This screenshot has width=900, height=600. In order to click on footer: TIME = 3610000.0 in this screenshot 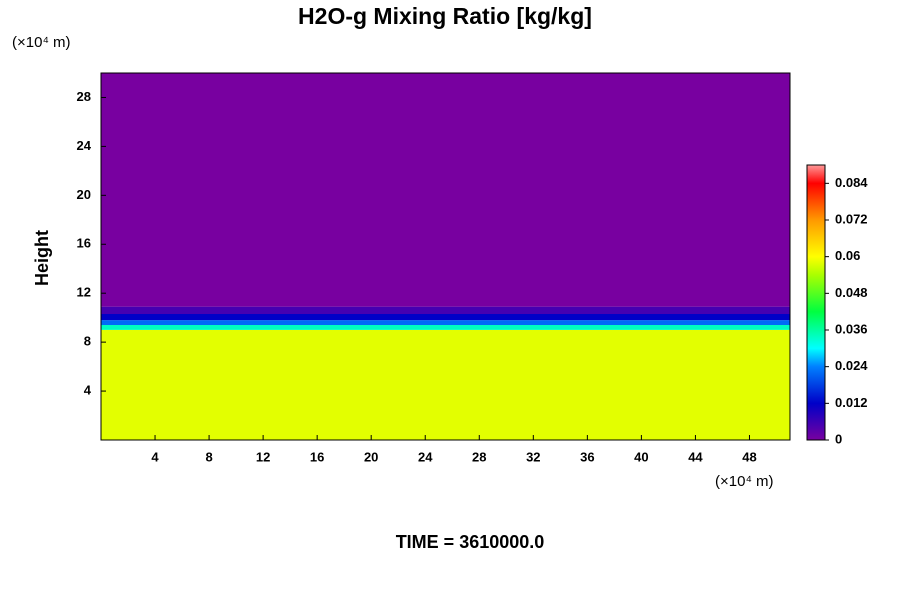, I will do `click(470, 542)`.